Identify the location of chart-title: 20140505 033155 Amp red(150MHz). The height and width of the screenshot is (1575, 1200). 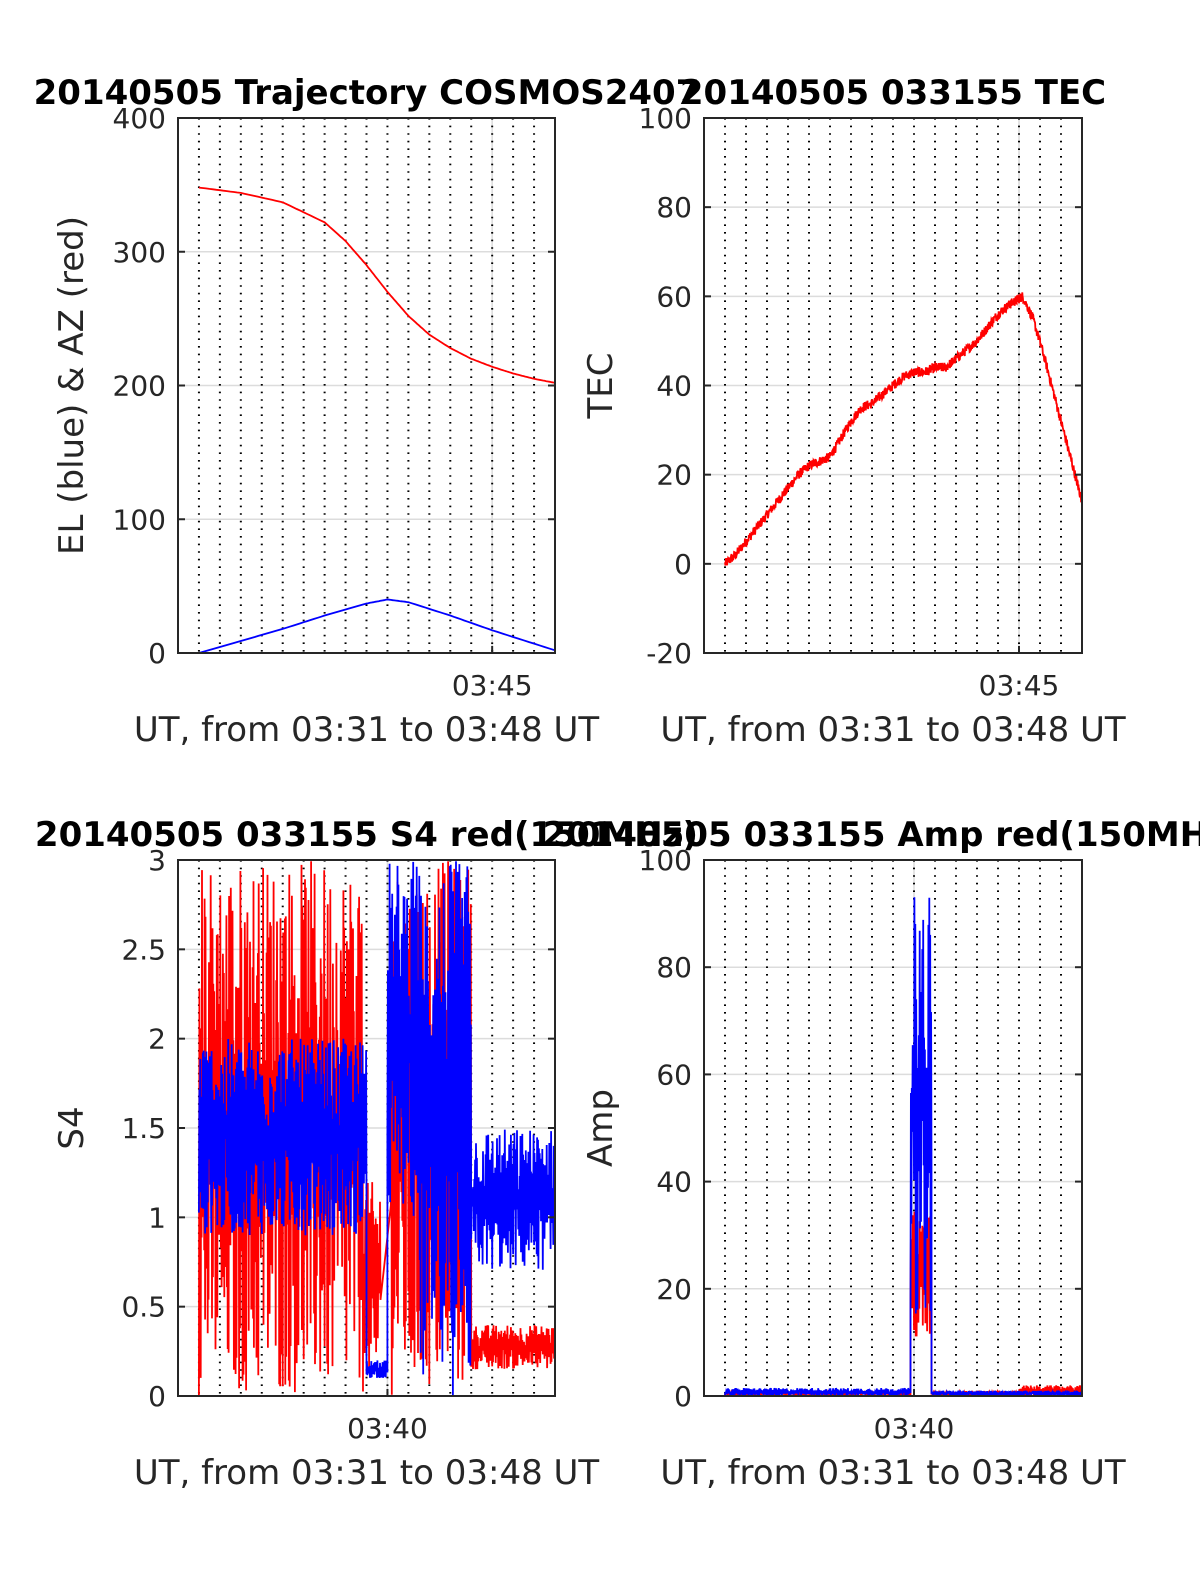
(871, 835).